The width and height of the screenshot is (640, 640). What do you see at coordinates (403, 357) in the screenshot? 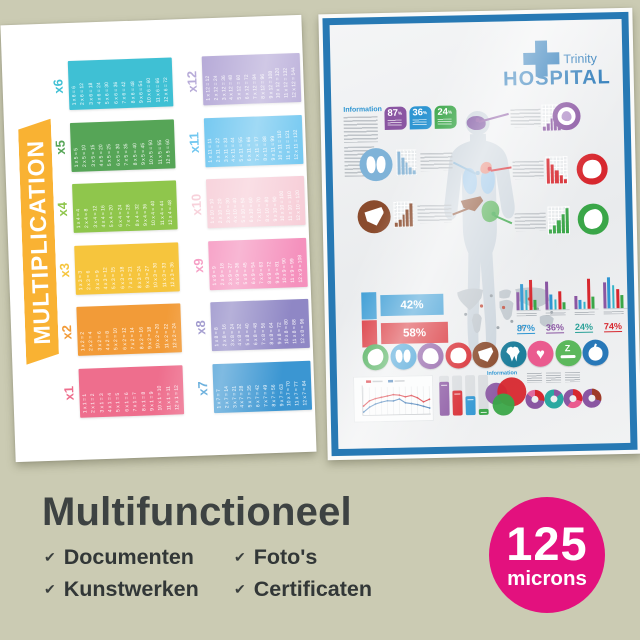
I see `lungs-glyph` at bounding box center [403, 357].